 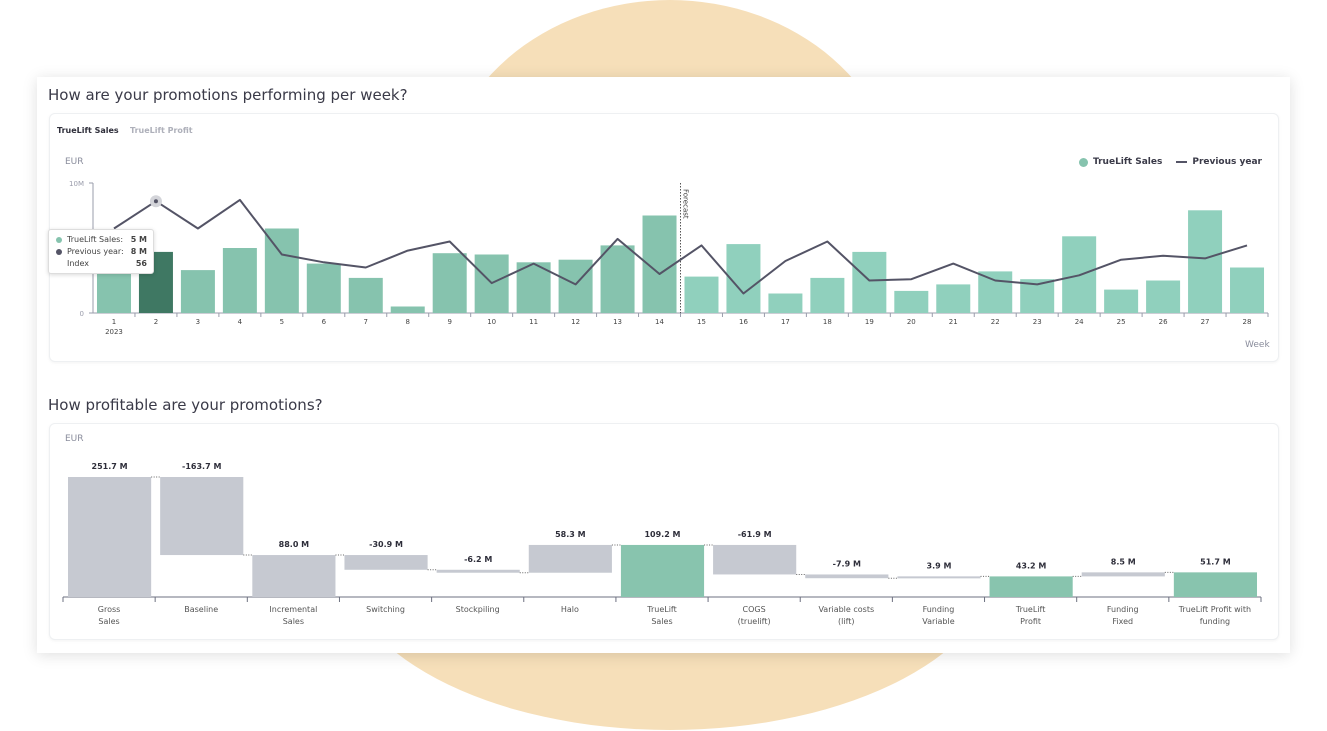 I want to click on waterfall-value-label: 3.9 M, so click(x=939, y=565).